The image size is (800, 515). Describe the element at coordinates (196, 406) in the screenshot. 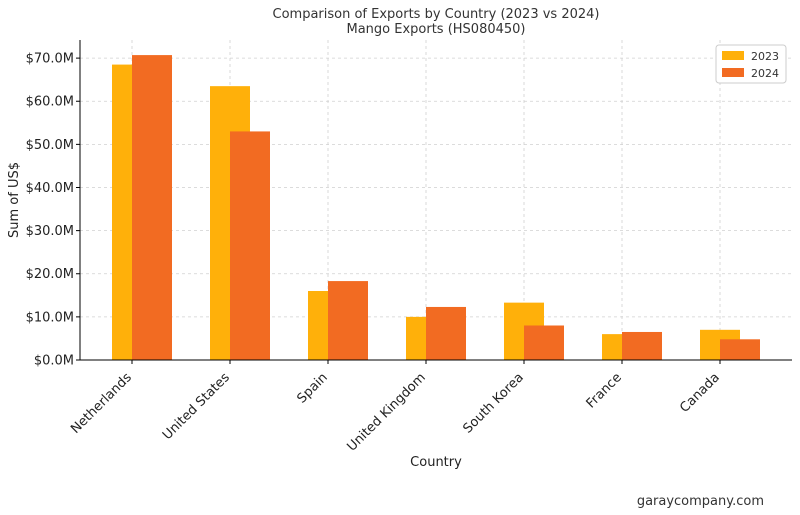

I see `x-tick-label: United States` at that location.